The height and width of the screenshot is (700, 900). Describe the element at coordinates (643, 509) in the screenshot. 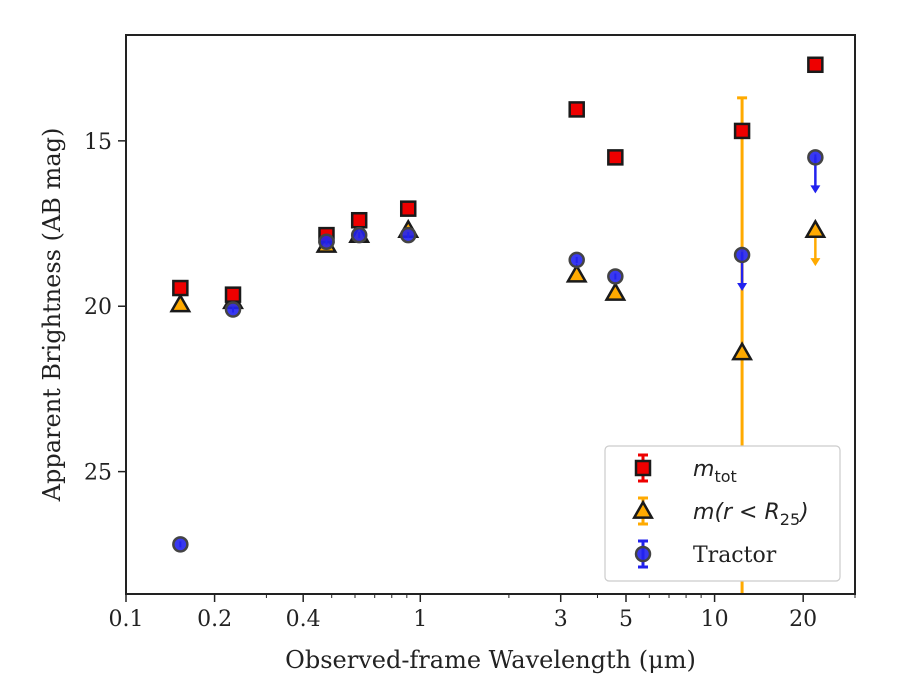

I see `legend-marker-mr25` at that location.